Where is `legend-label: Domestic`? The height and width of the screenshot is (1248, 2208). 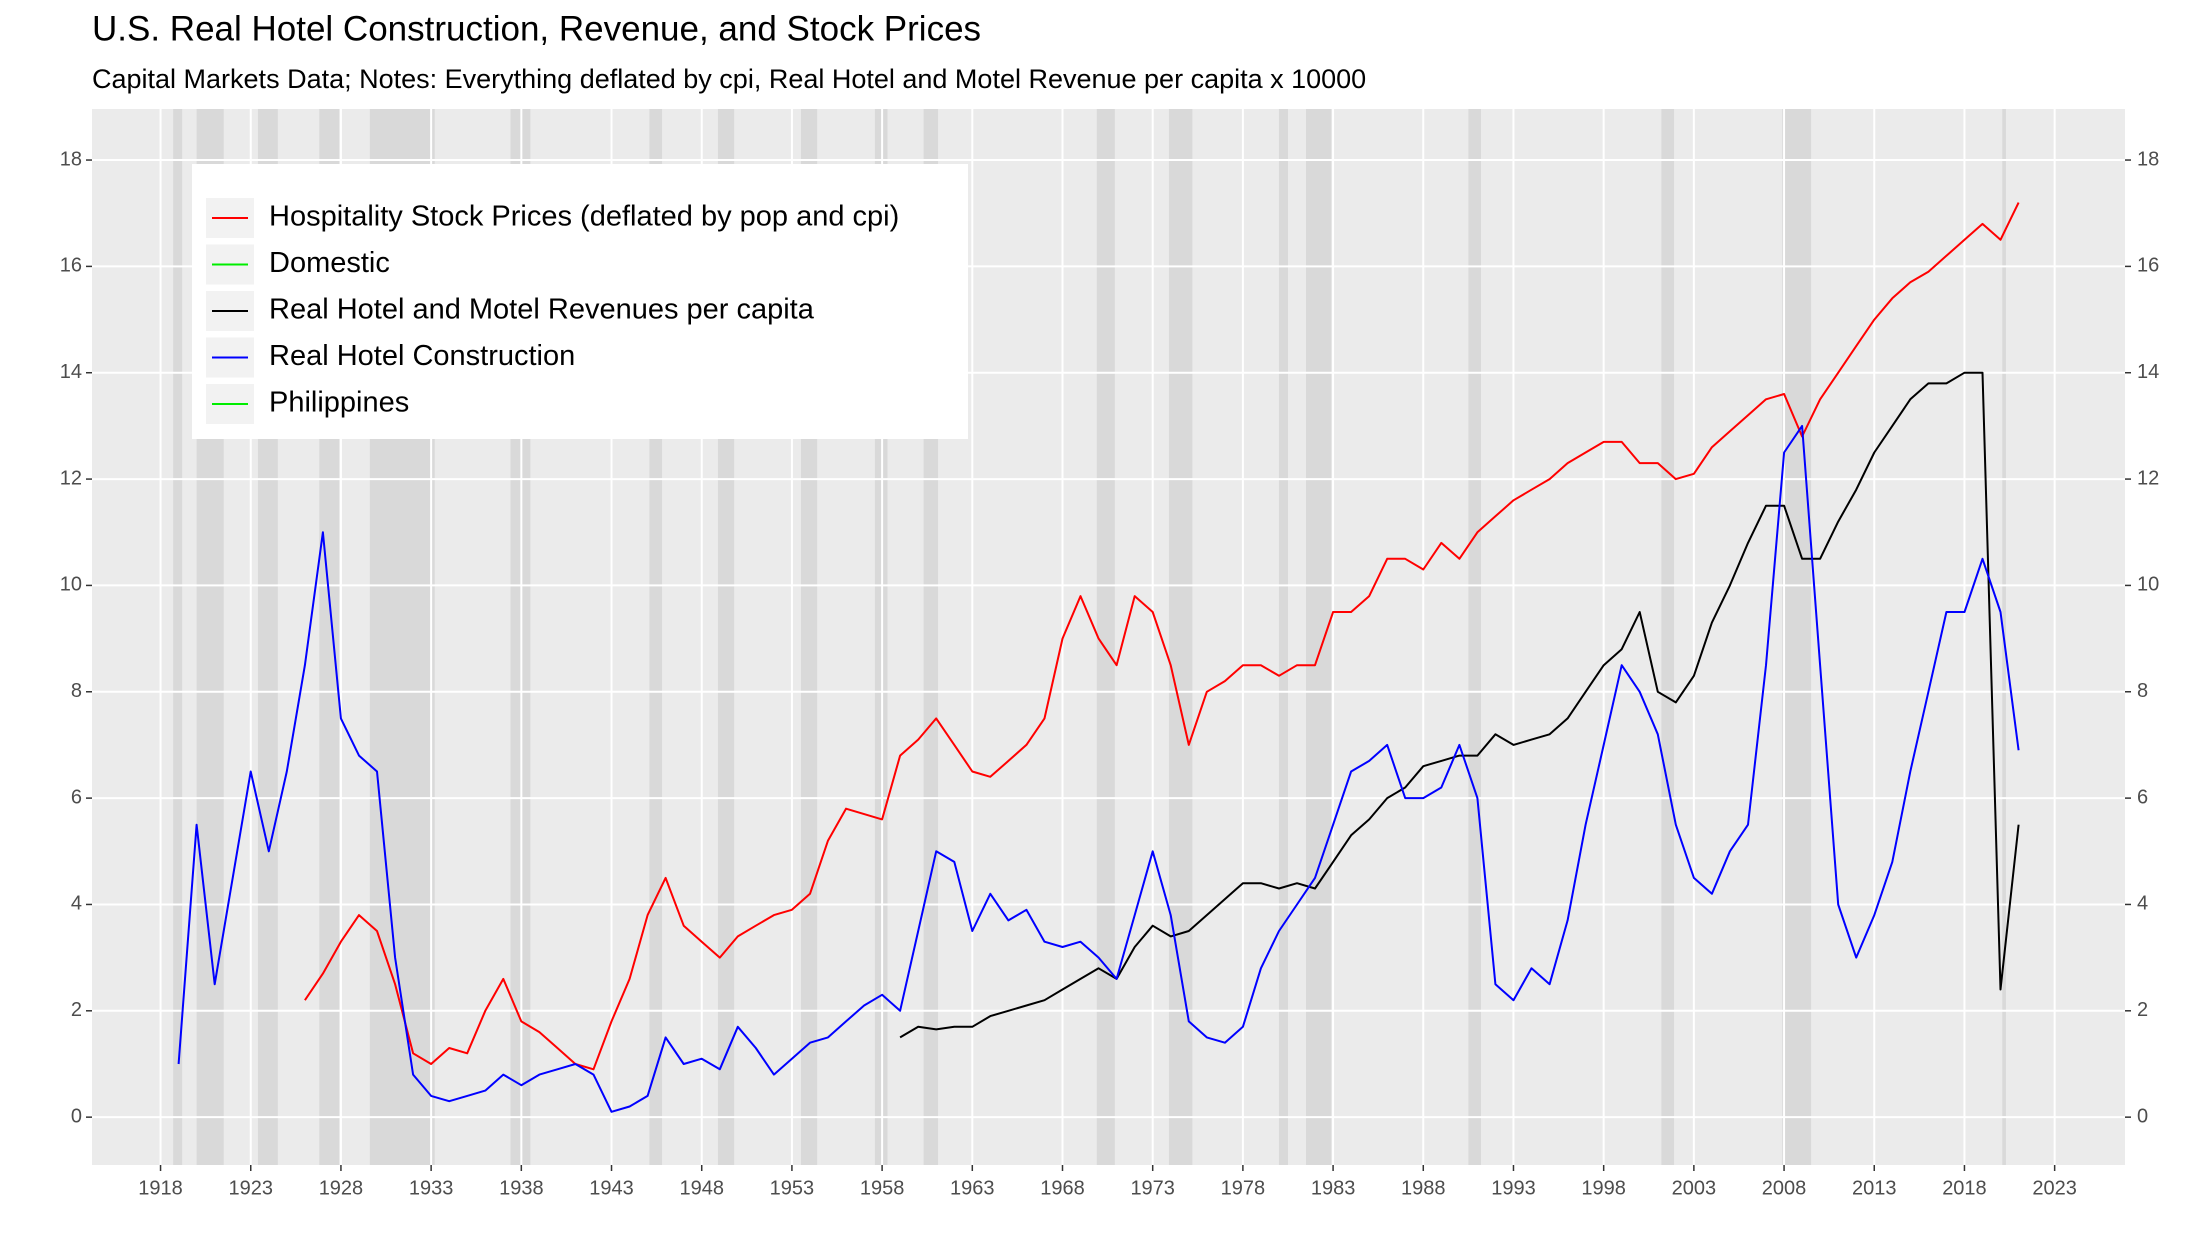 legend-label: Domestic is located at coordinates (329, 263).